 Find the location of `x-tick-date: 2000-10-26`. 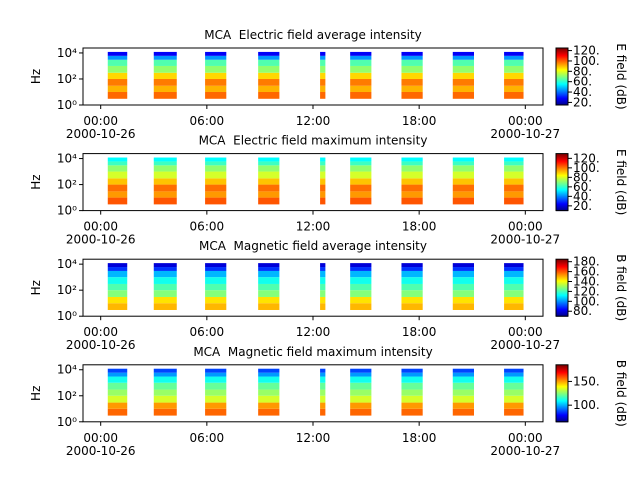

x-tick-date: 2000-10-26 is located at coordinates (101, 134).